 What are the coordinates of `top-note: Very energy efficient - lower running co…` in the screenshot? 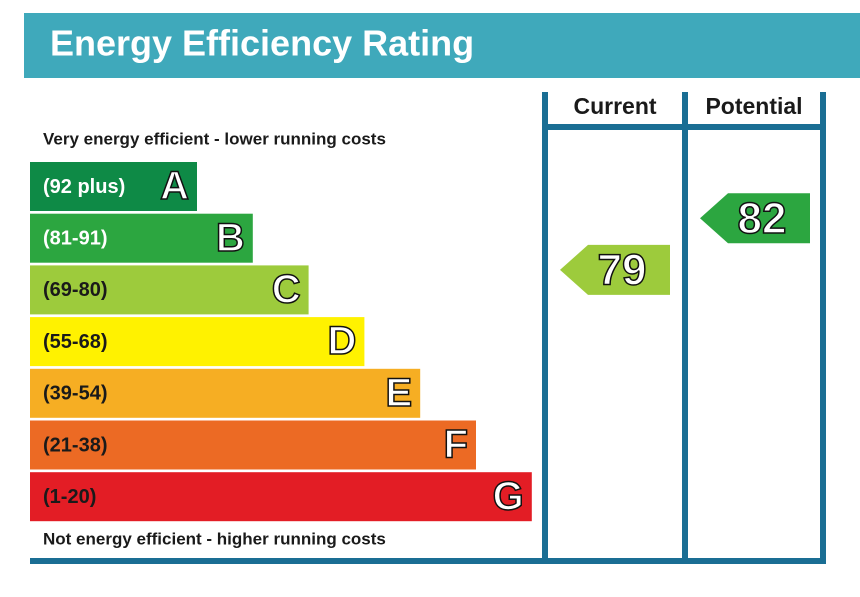 It's located at (214, 138).